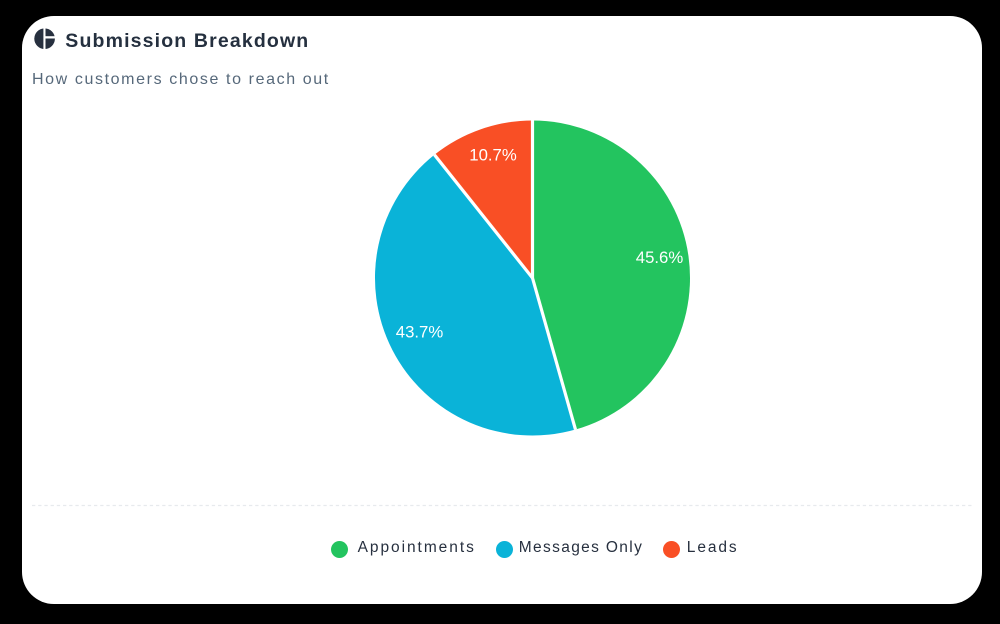  What do you see at coordinates (420, 331) in the screenshot?
I see `svg-text: 43.7%` at bounding box center [420, 331].